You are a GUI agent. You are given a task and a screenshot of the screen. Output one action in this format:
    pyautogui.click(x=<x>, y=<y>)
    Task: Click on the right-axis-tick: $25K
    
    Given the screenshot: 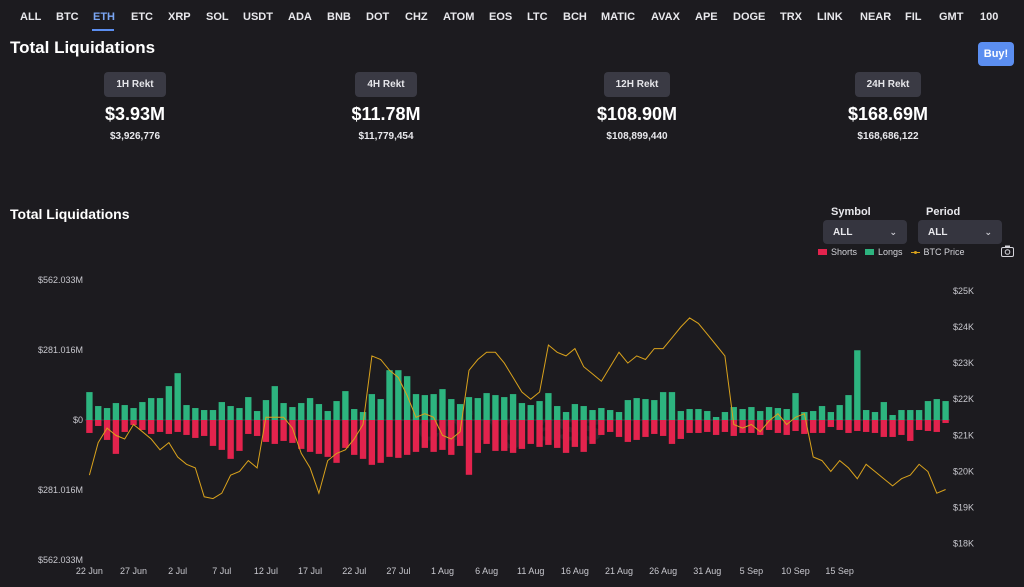 What is the action you would take?
    pyautogui.click(x=963, y=291)
    